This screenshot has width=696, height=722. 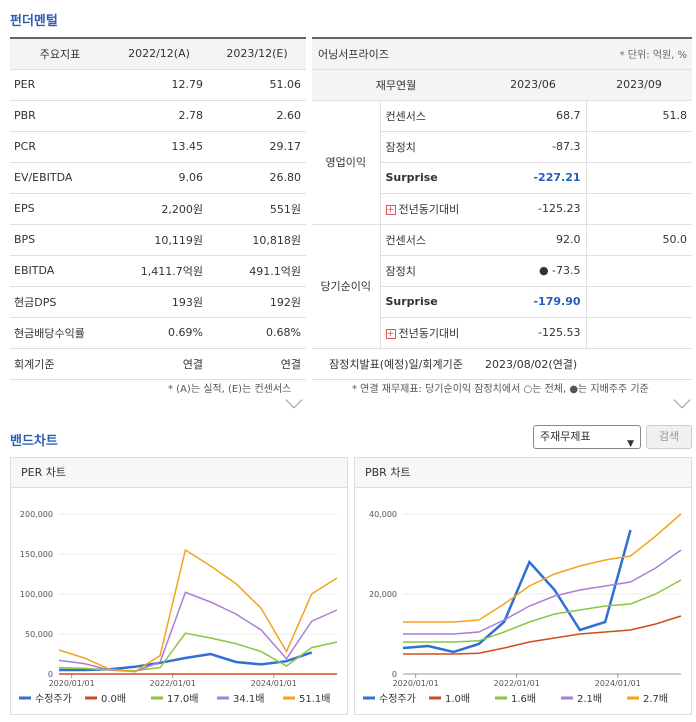 What do you see at coordinates (383, 514) in the screenshot?
I see `y-tick-label: 40,000` at bounding box center [383, 514].